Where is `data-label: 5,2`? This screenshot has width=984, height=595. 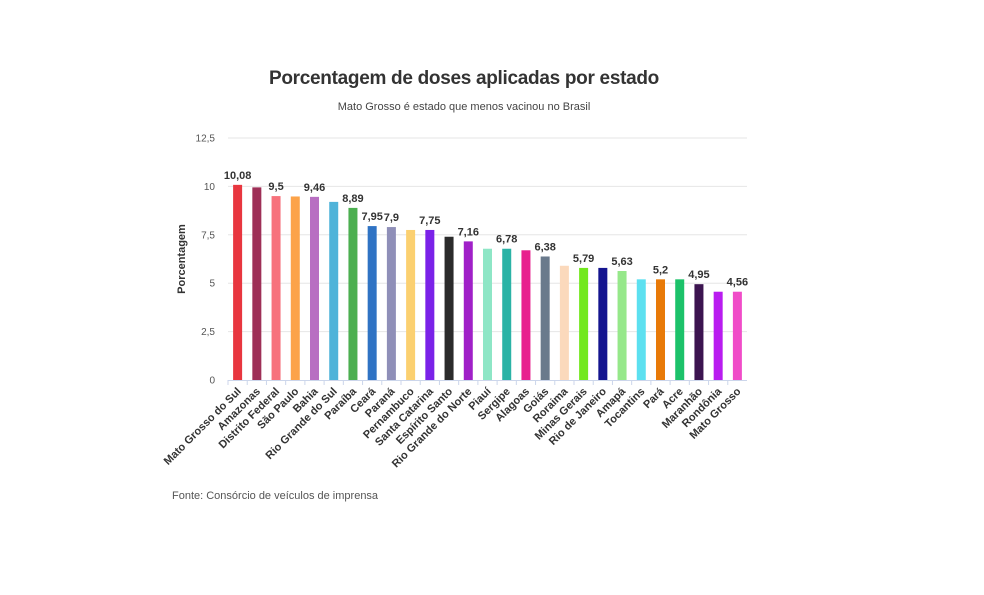 data-label: 5,2 is located at coordinates (660, 270).